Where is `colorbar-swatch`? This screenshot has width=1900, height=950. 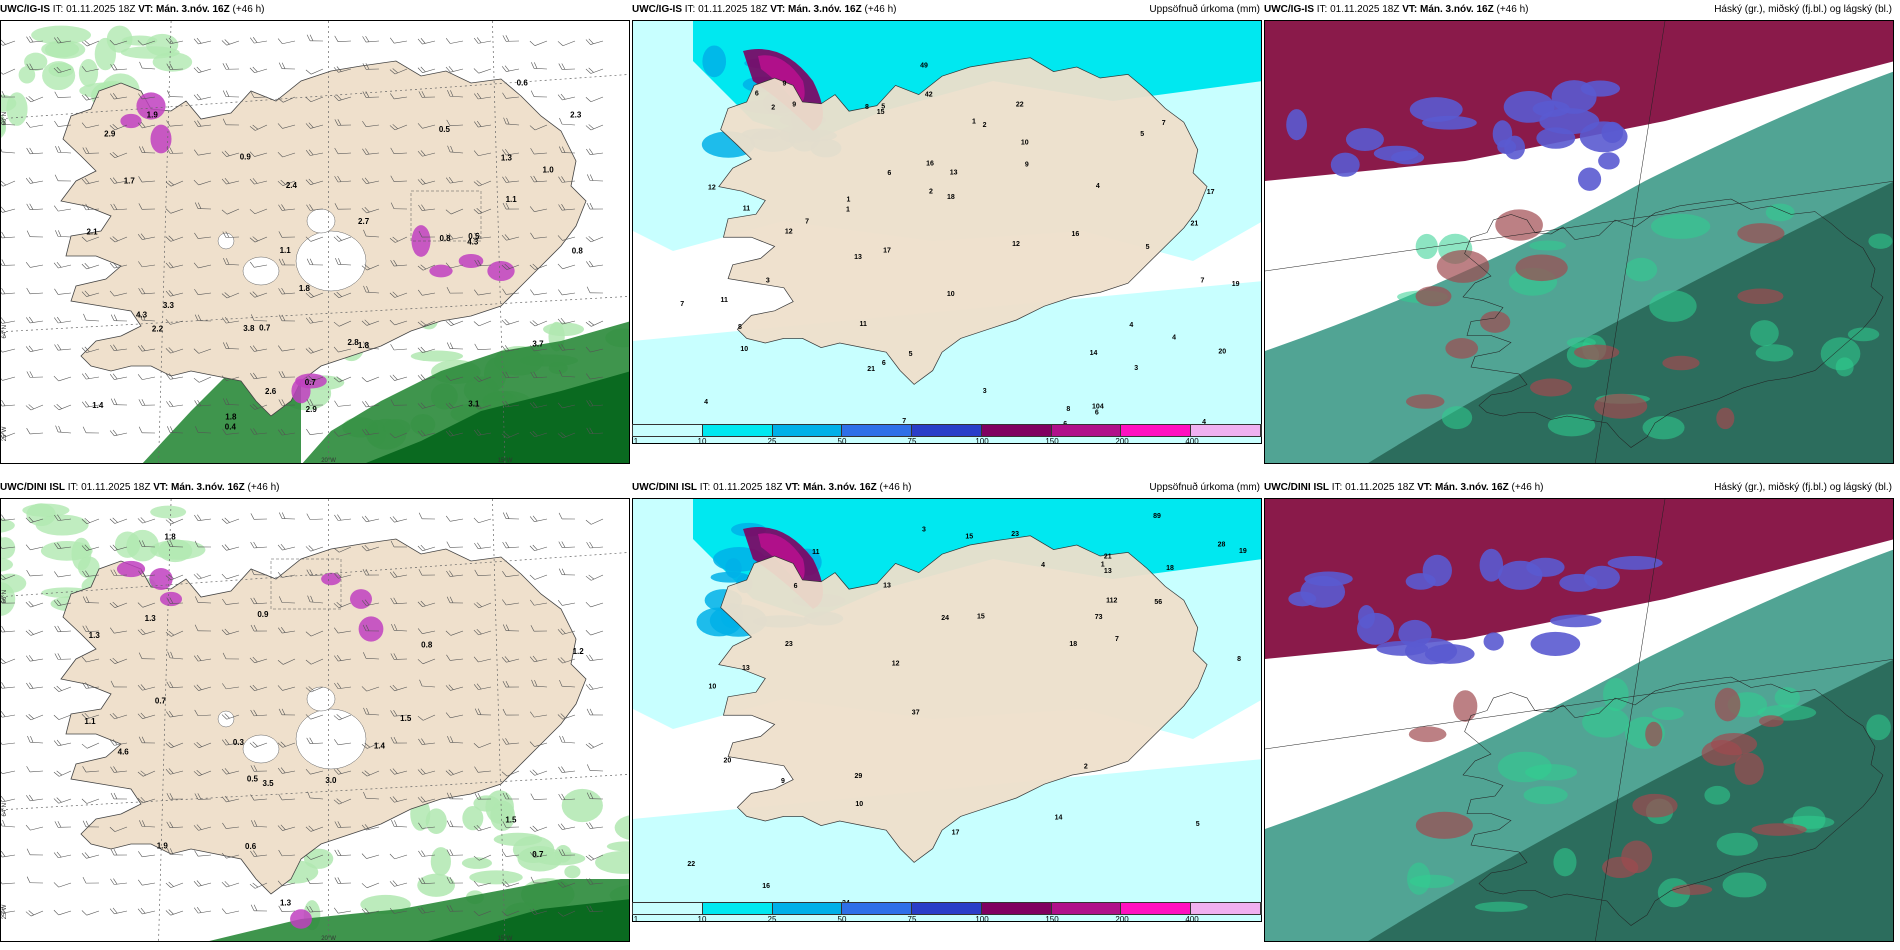
colorbar-swatch is located at coordinates (877, 430).